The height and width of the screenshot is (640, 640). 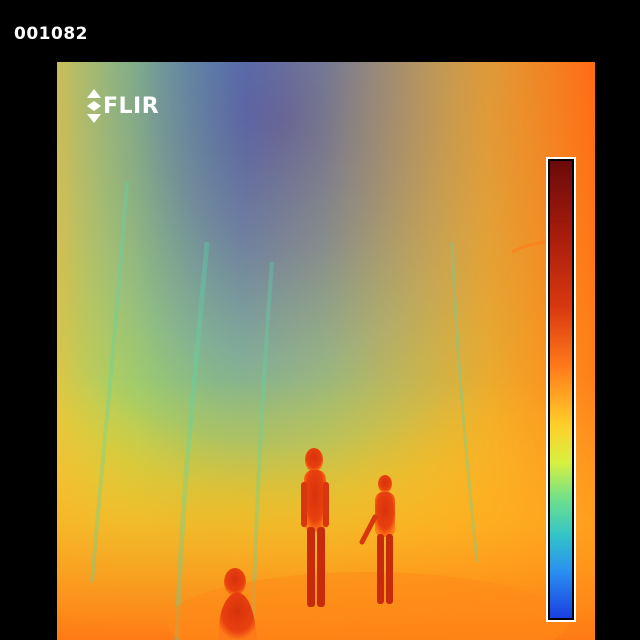 I want to click on person-child, so click(x=377, y=539).